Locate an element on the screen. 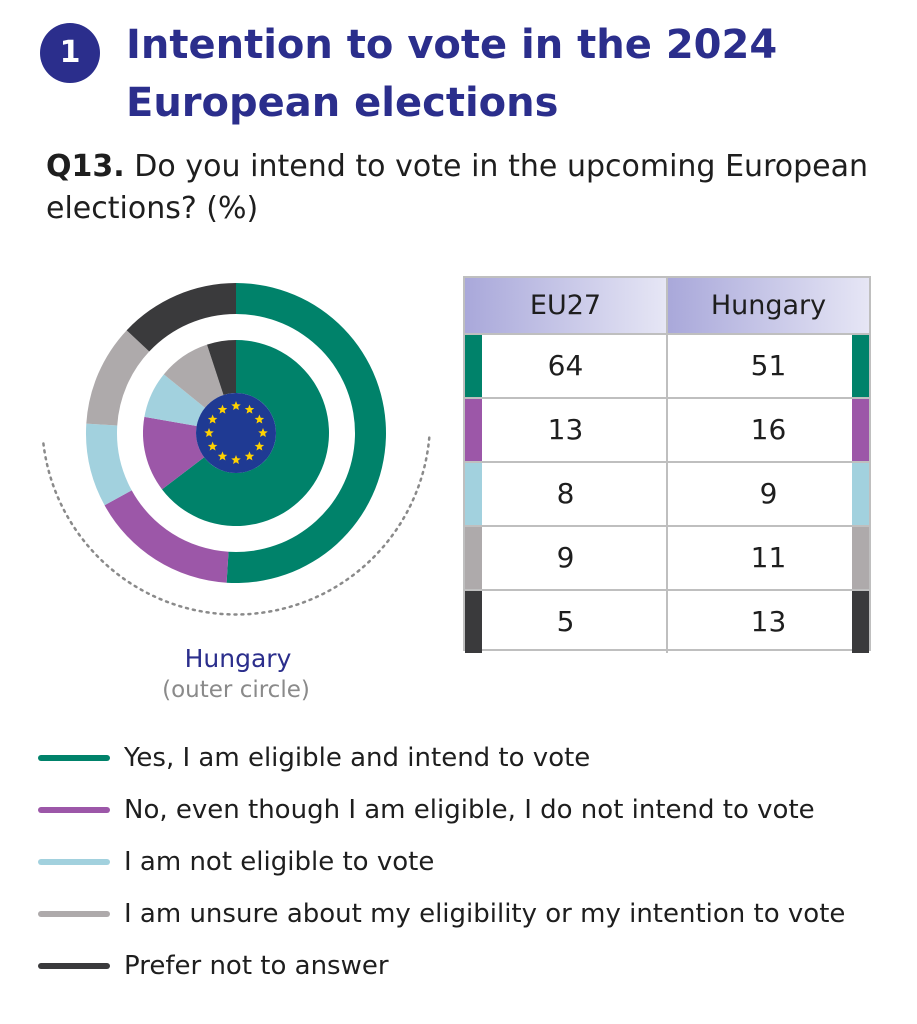  donut-label-note: (outer circle) is located at coordinates (236, 690).